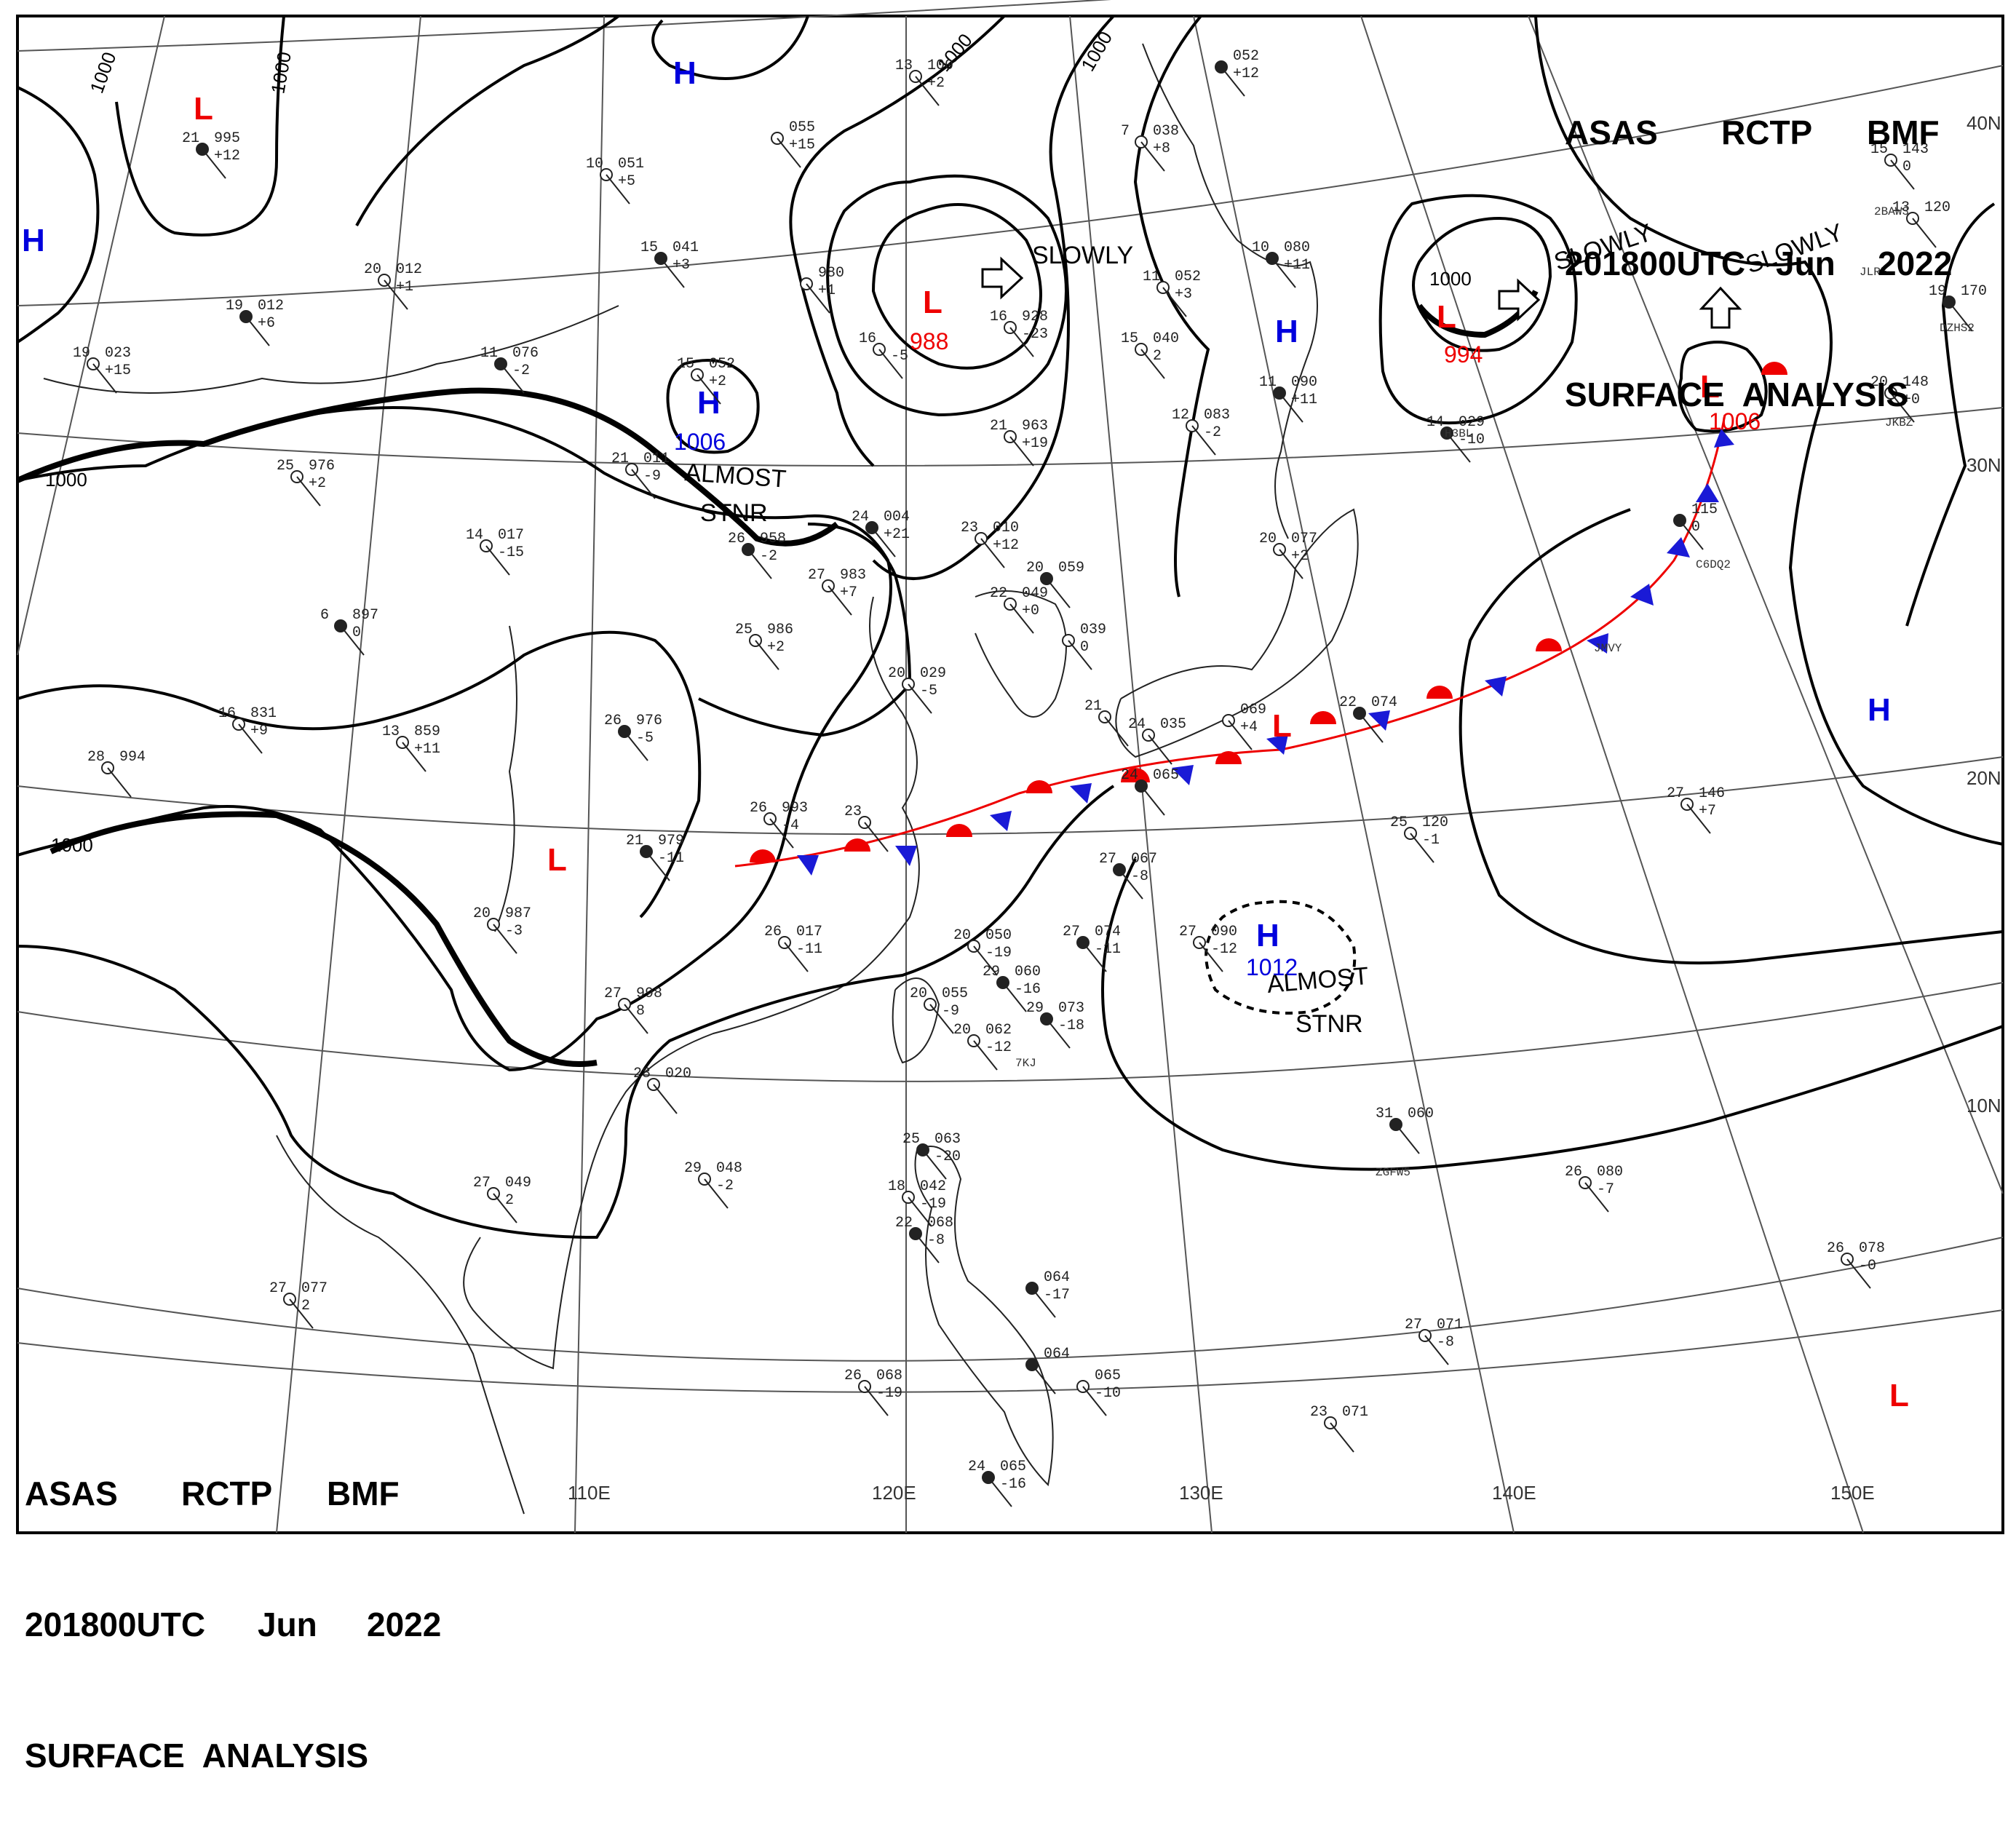 Image resolution: width=2016 pixels, height=1821 pixels. I want to click on lon-line-140e, so click(1354, 775).